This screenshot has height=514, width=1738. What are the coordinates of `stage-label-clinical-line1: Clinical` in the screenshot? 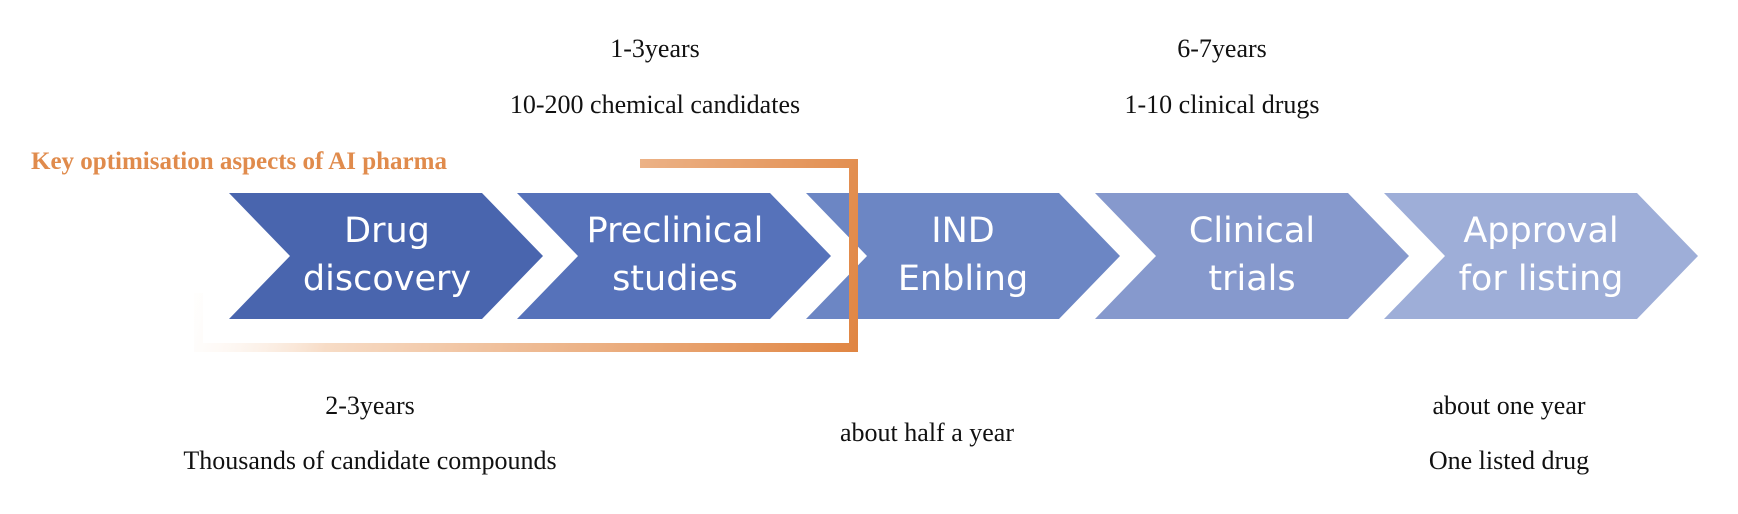 It's located at (1252, 231).